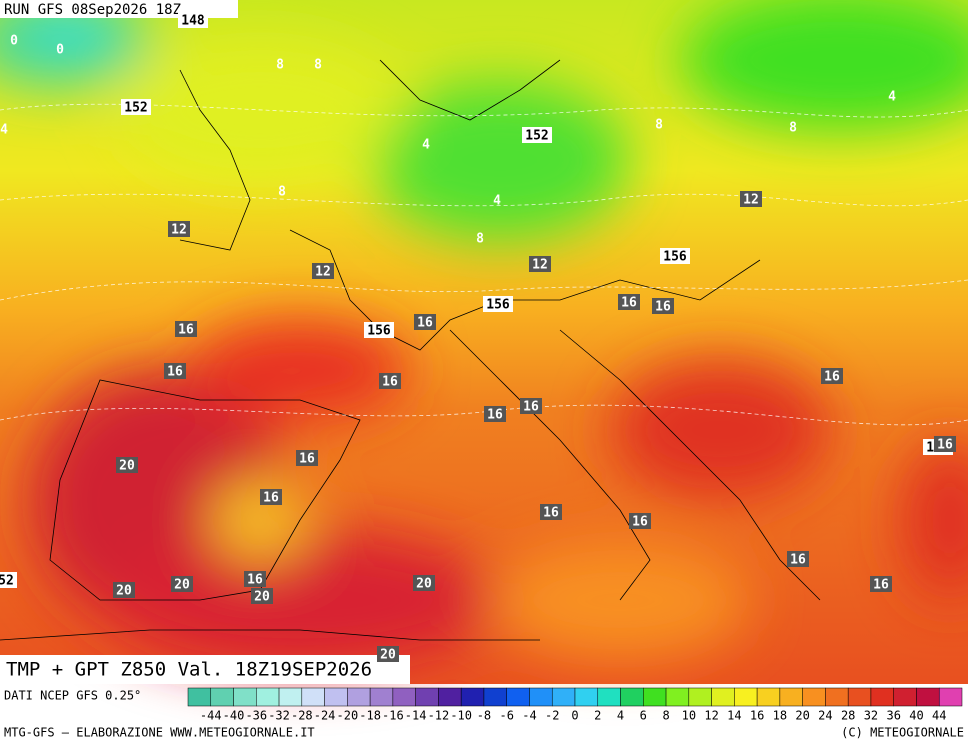  I want to click on colorbar-label: -14, so click(416, 716).